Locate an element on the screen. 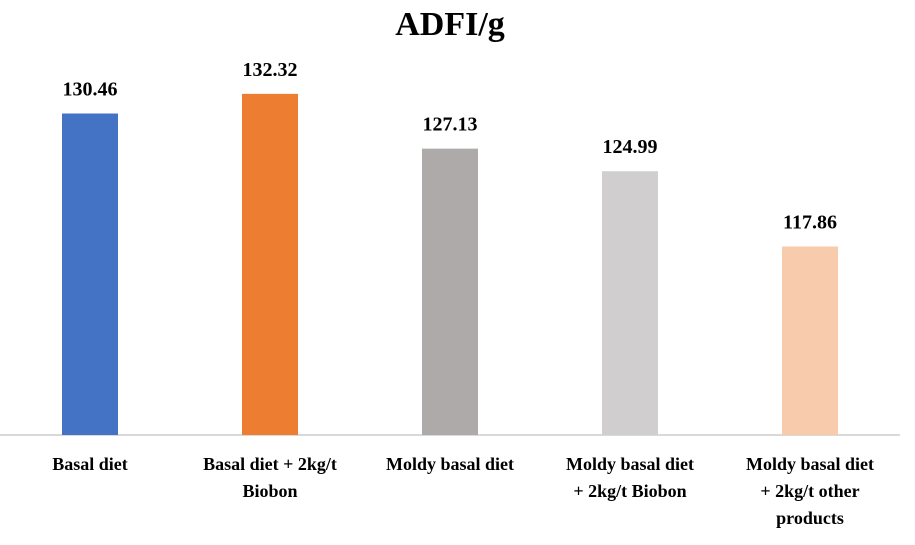 This screenshot has width=915, height=545. category-label-2: Basal diet + 2kg/t Biobon is located at coordinates (270, 477).